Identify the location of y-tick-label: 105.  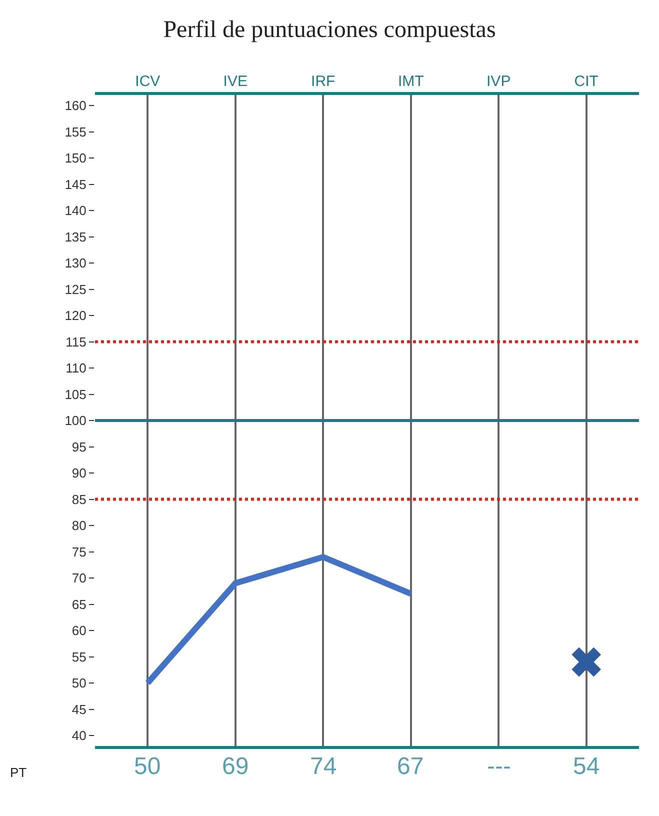
(75, 394).